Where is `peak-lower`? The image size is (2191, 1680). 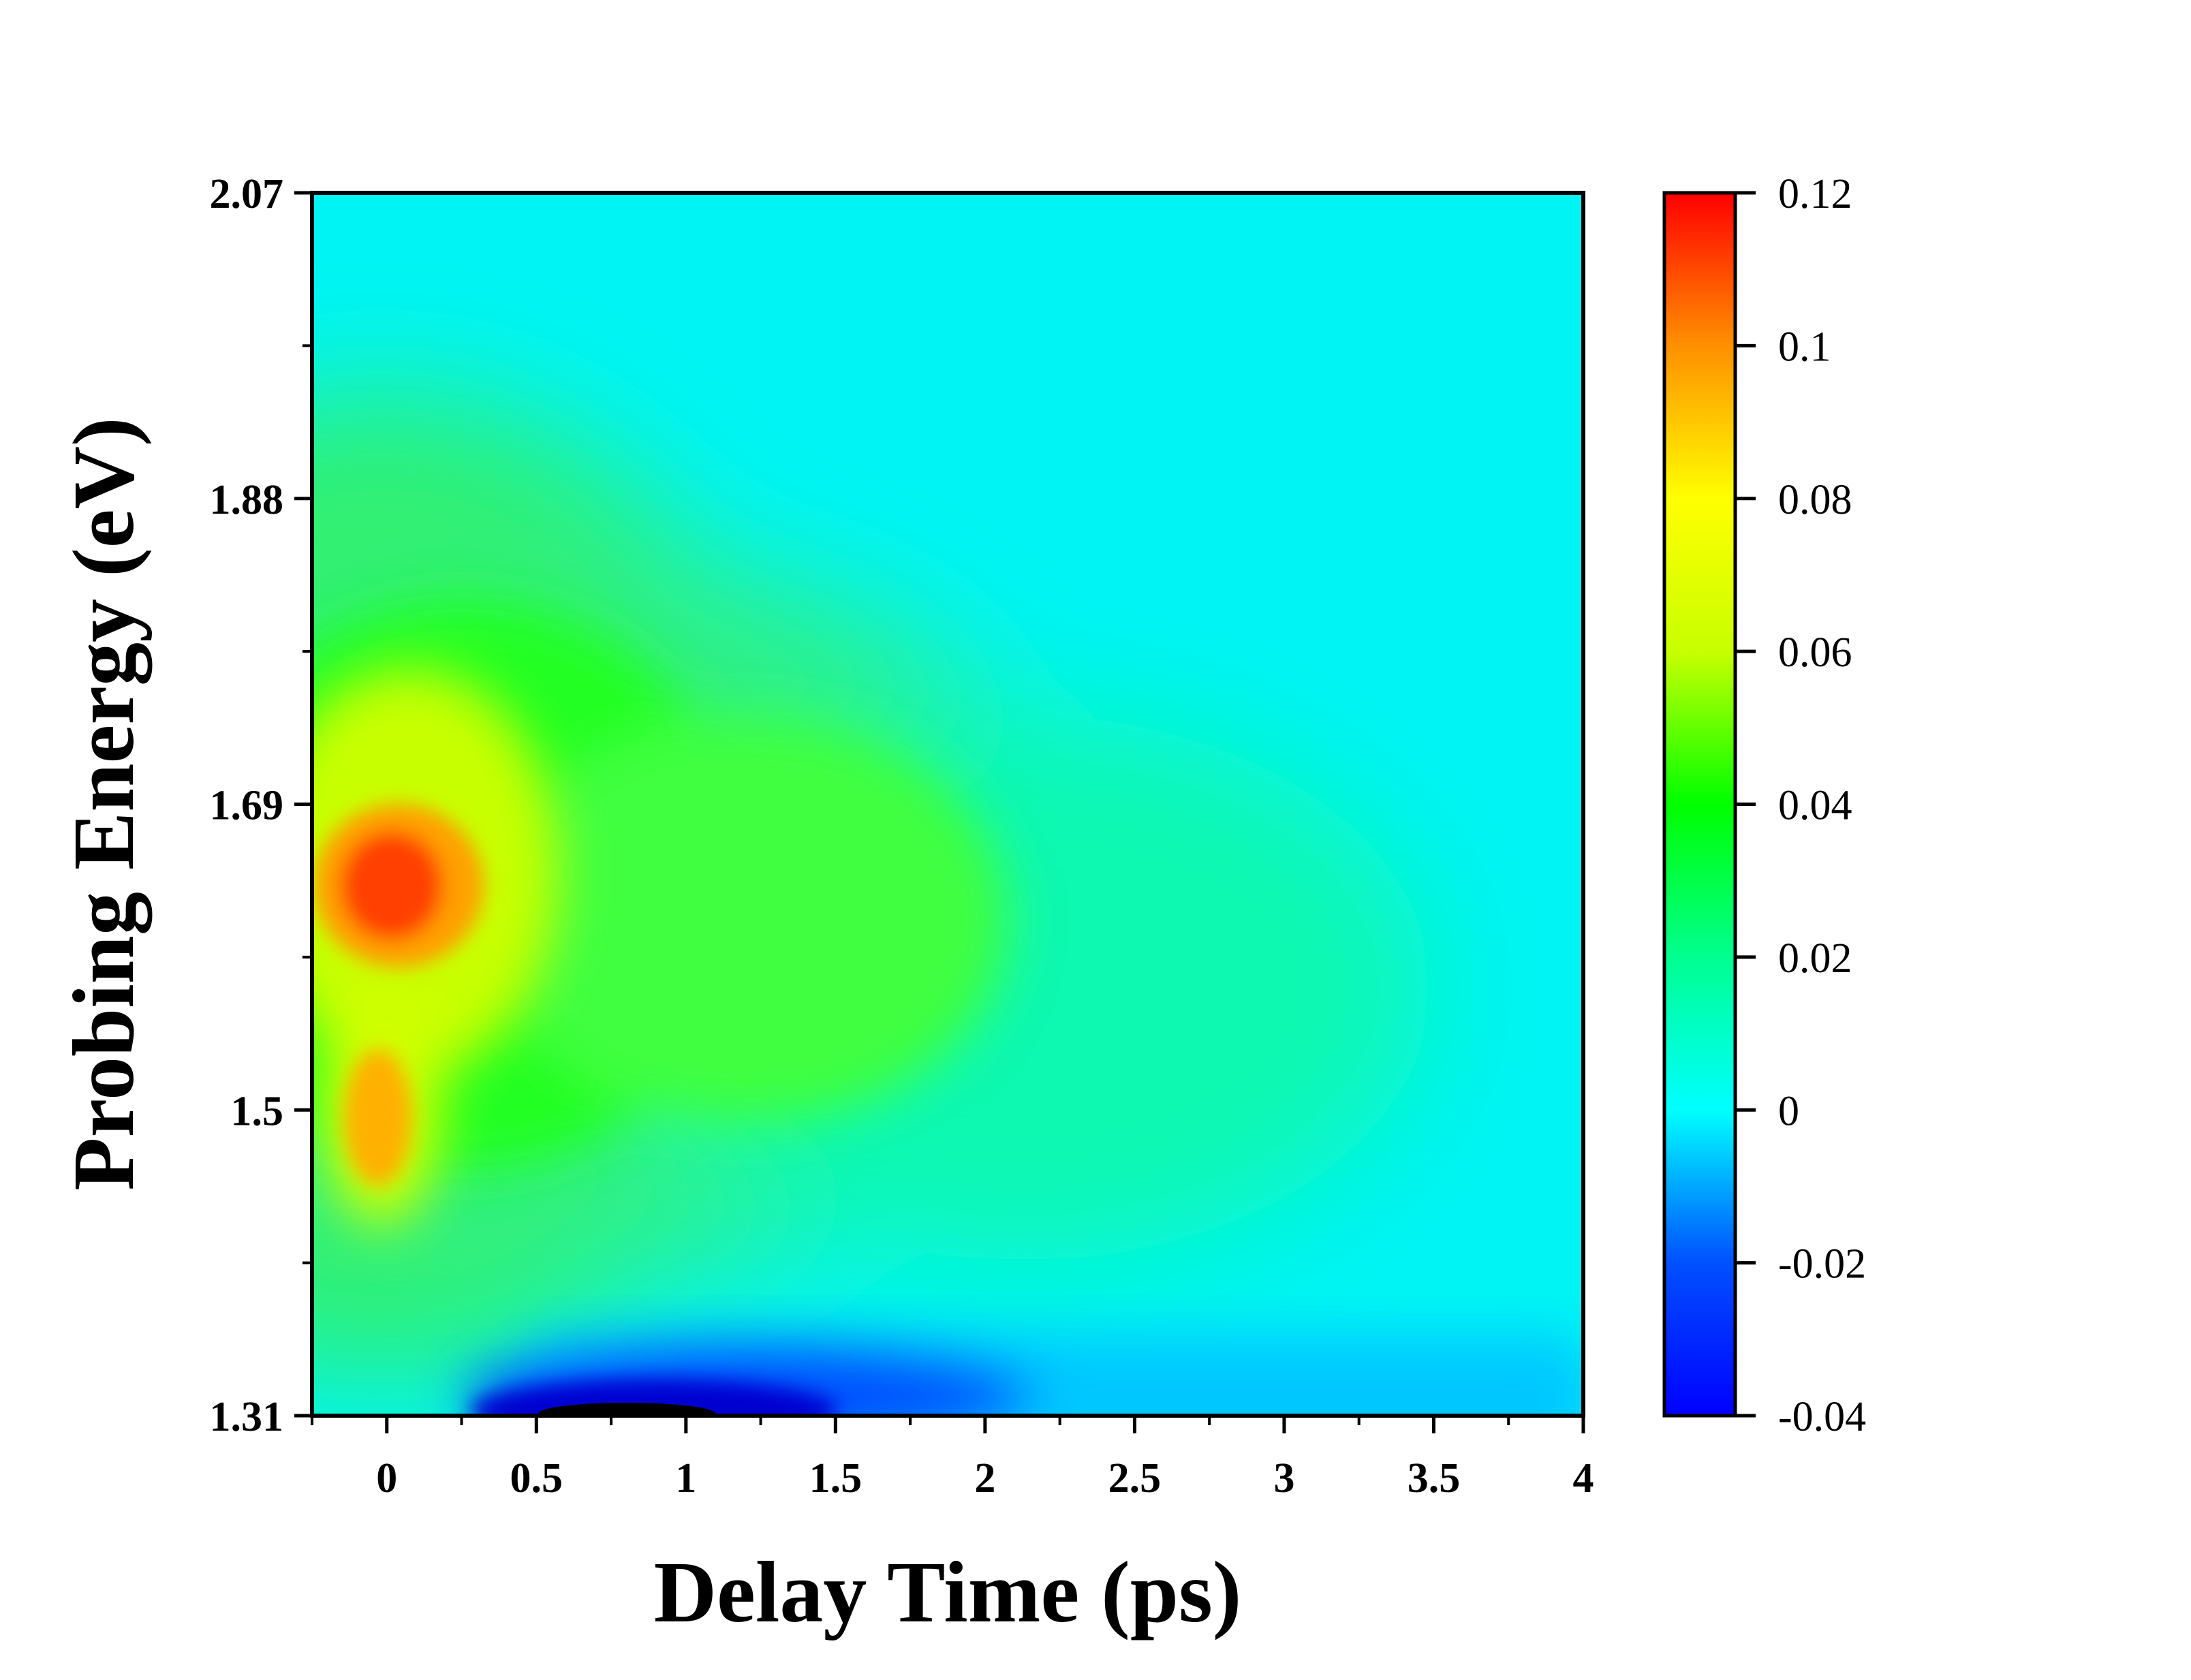
peak-lower is located at coordinates (378, 1117).